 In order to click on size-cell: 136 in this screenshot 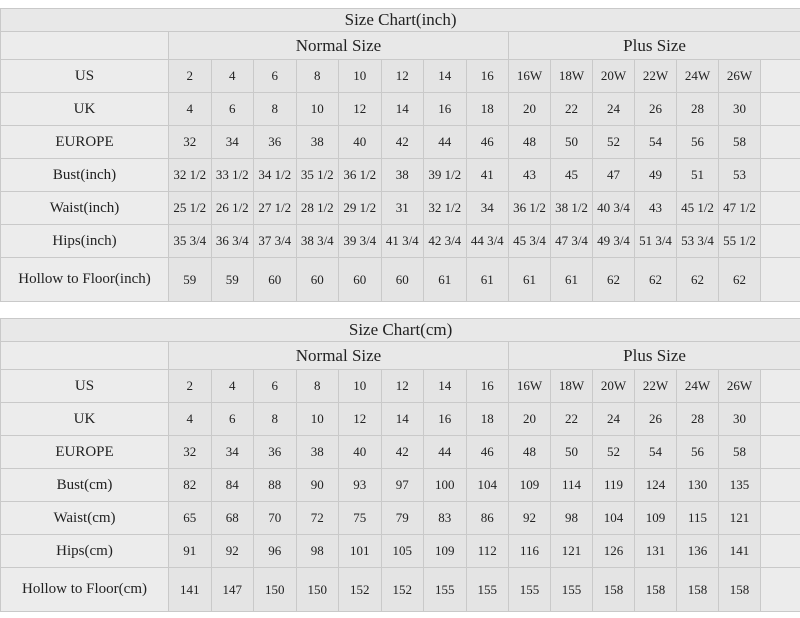, I will do `click(697, 551)`.